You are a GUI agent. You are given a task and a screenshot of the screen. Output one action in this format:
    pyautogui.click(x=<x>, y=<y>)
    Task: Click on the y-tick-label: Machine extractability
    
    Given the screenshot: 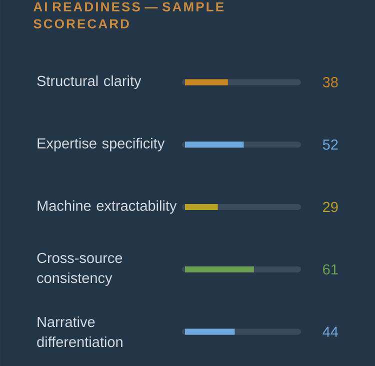 What is the action you would take?
    pyautogui.click(x=107, y=207)
    